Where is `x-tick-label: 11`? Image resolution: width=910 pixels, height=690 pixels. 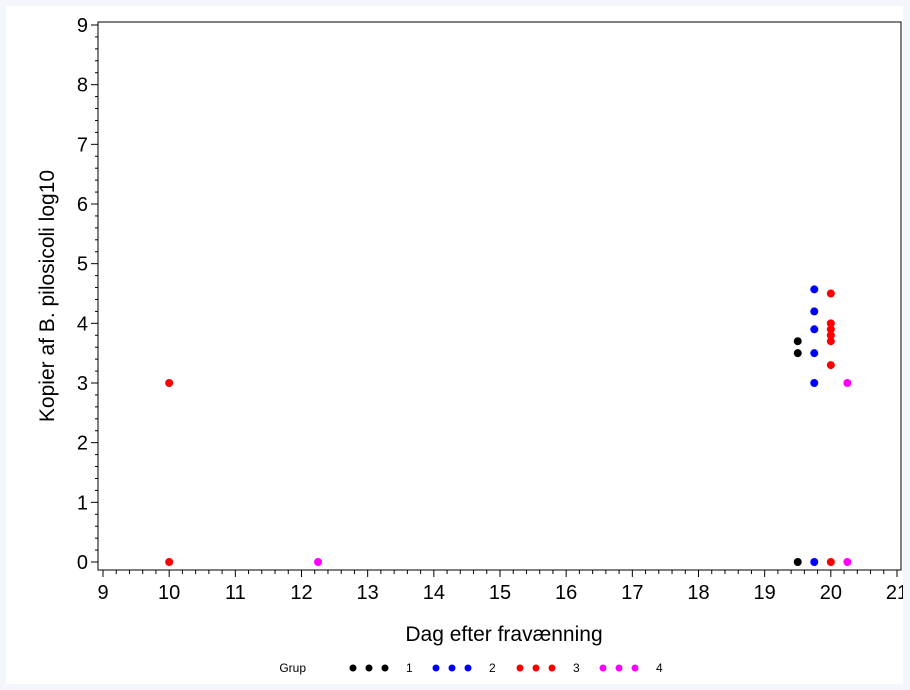
x-tick-label: 11 is located at coordinates (235, 593).